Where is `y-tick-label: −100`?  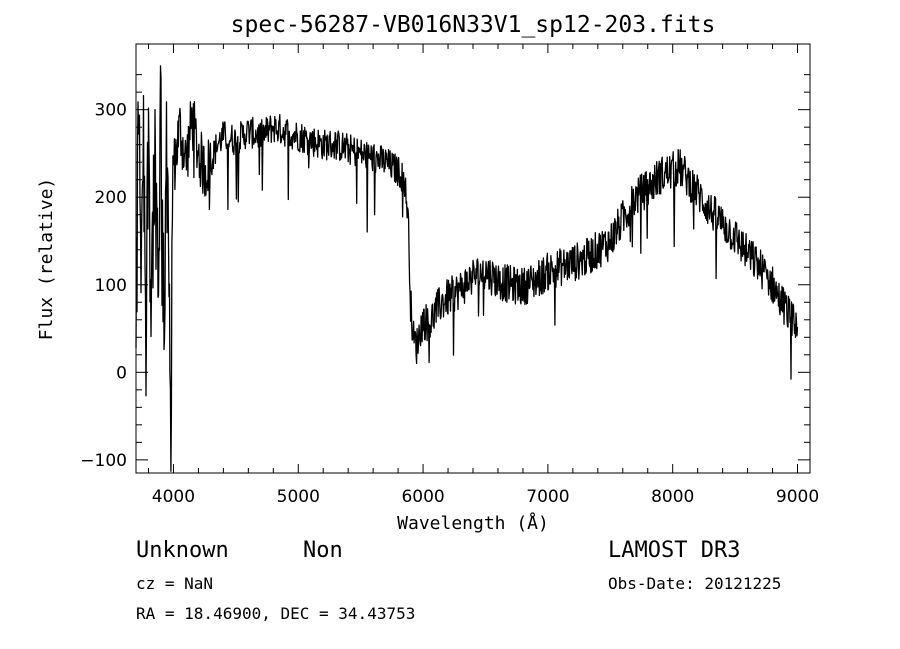 y-tick-label: −100 is located at coordinates (103, 461).